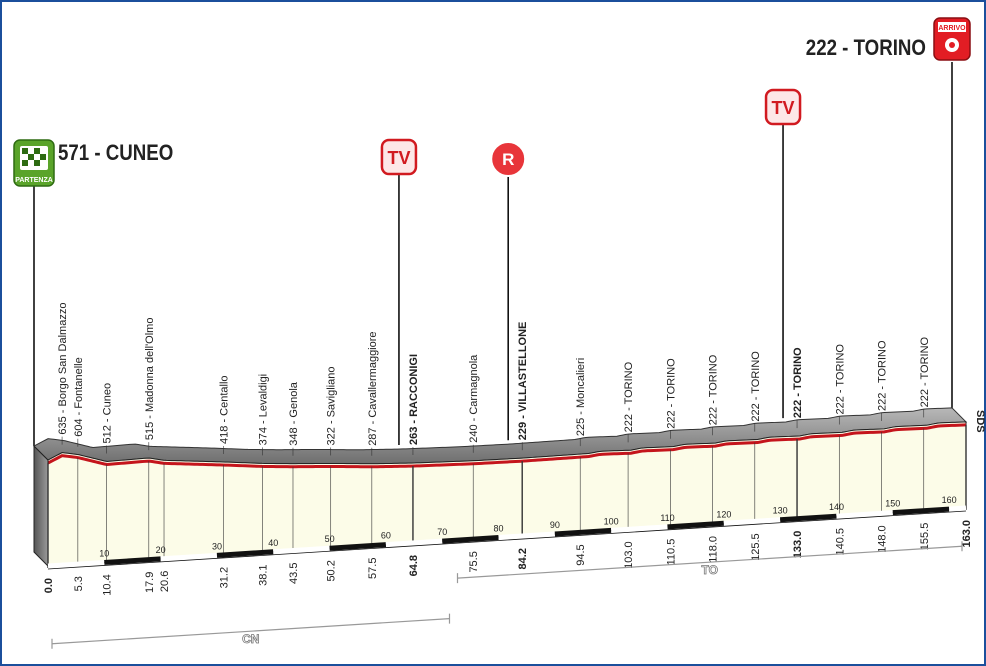  Describe the element at coordinates (507, 446) in the screenshot. I see `profile-red-line` at that location.